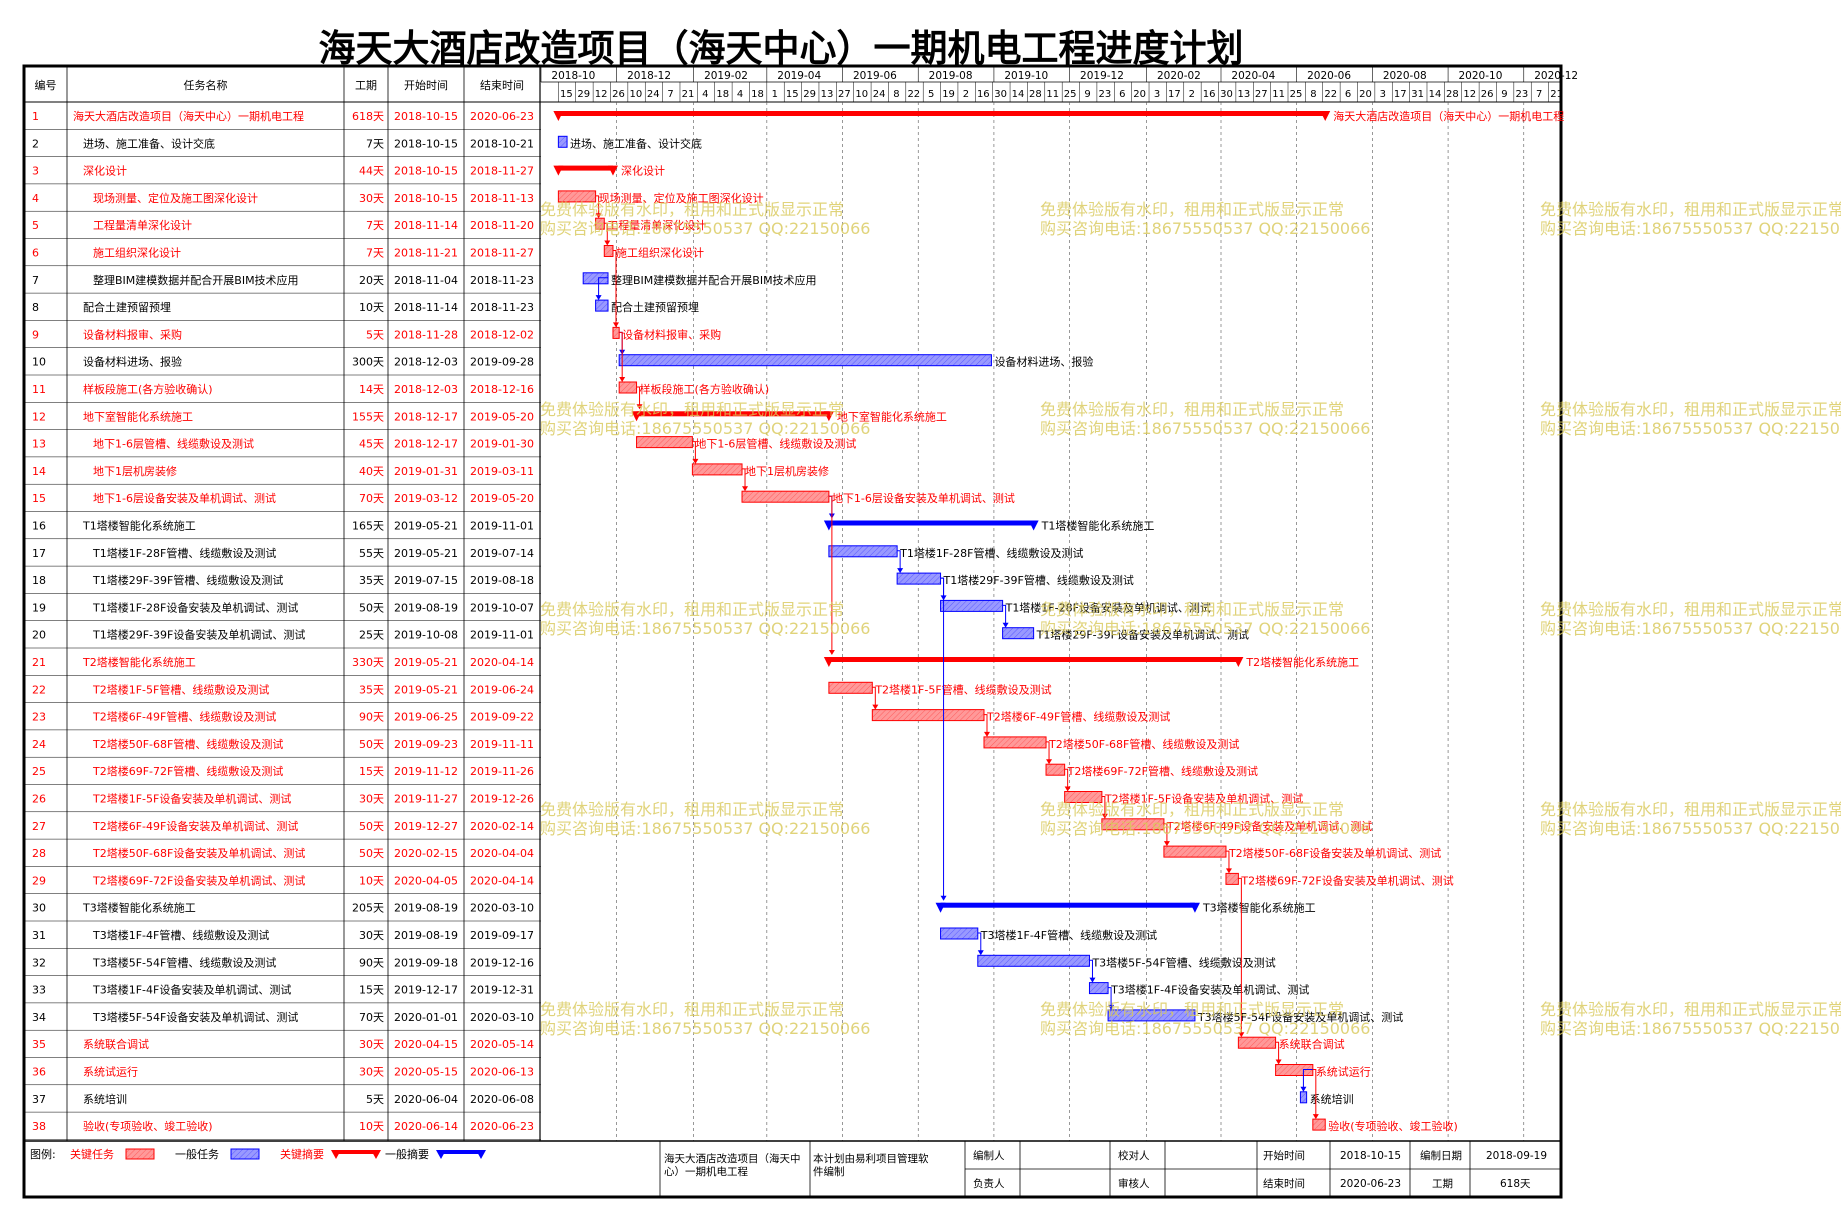  I want to click on task-id: 2, so click(35, 143).